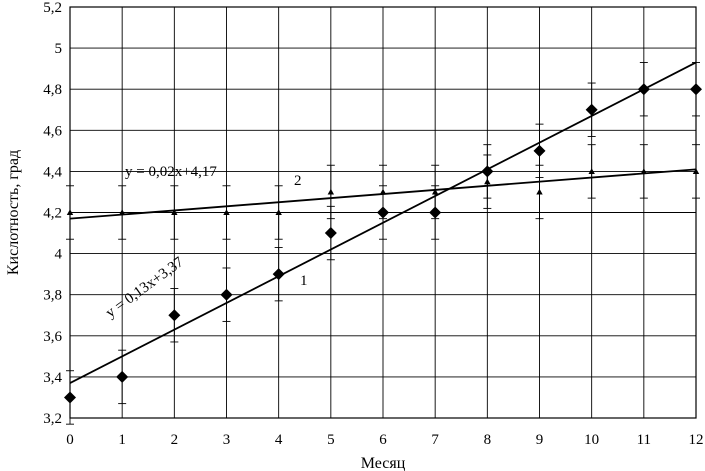  I want to click on y-tick-label: 5,2, so click(52, 8).